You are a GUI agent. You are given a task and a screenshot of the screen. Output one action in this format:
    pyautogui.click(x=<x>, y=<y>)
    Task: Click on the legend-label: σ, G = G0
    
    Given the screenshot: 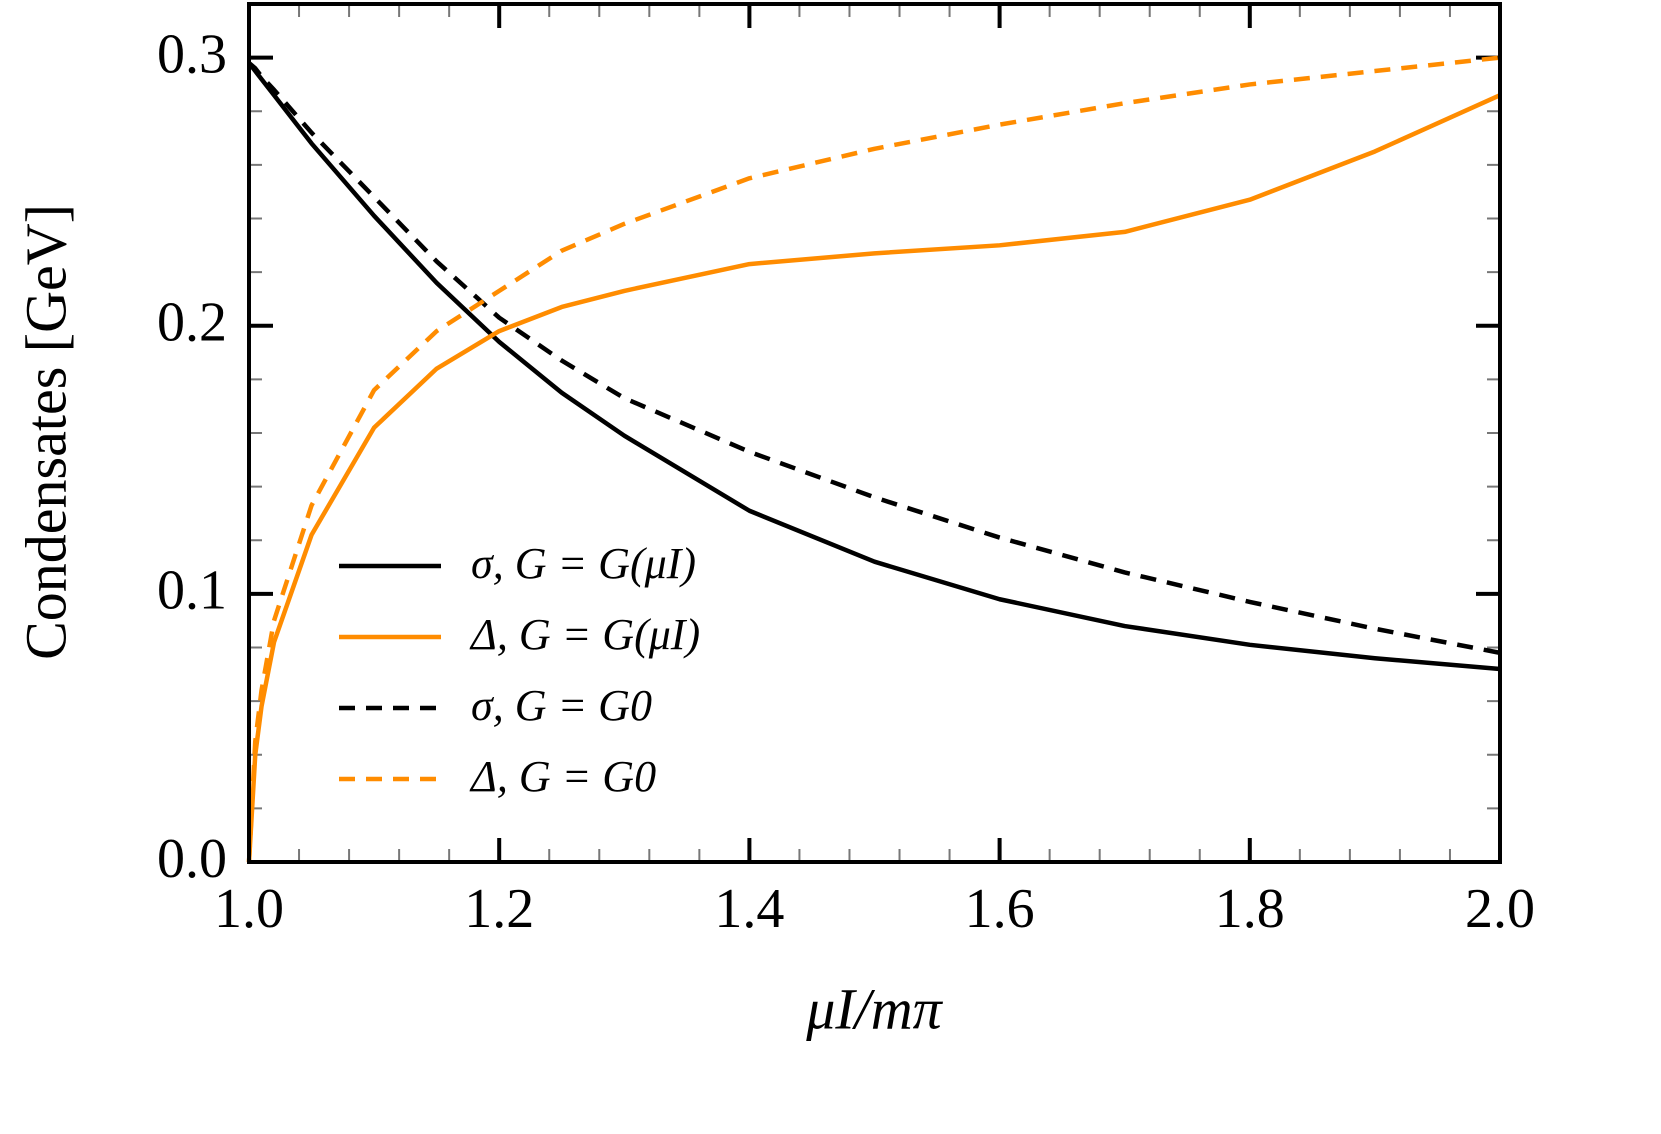 What is the action you would take?
    pyautogui.click(x=561, y=705)
    